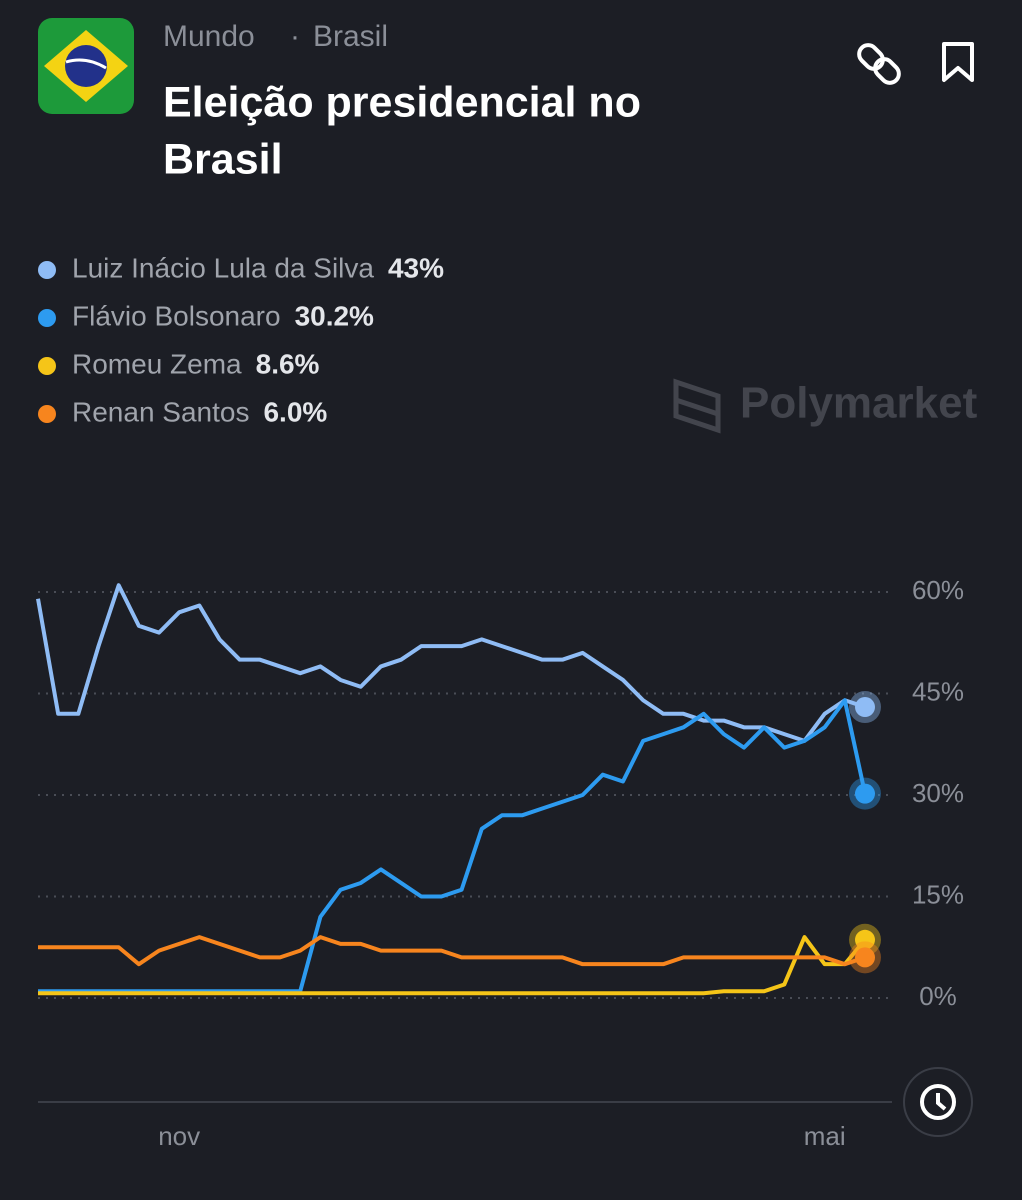  I want to click on y-tick-label: 0%, so click(938, 996).